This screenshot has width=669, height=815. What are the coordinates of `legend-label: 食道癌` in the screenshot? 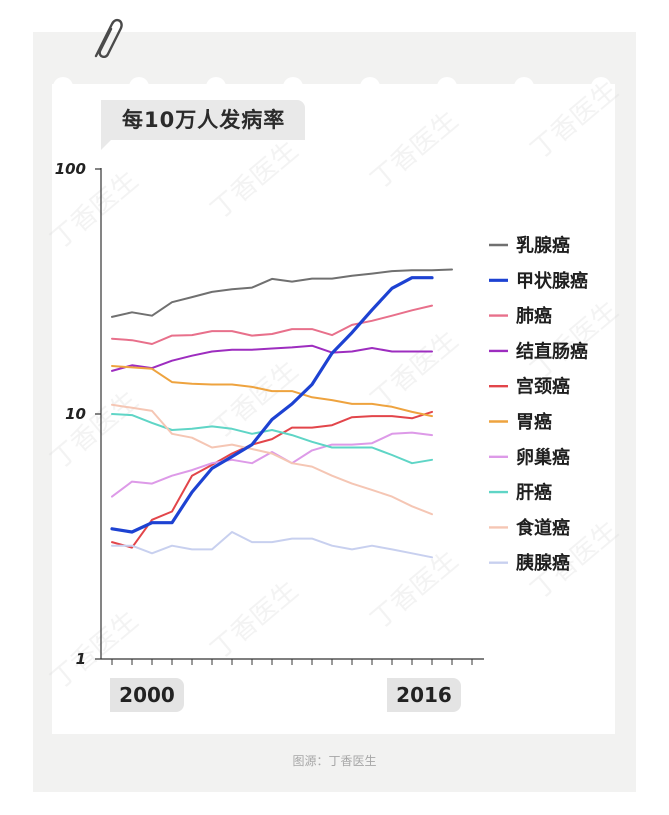 It's located at (542, 528).